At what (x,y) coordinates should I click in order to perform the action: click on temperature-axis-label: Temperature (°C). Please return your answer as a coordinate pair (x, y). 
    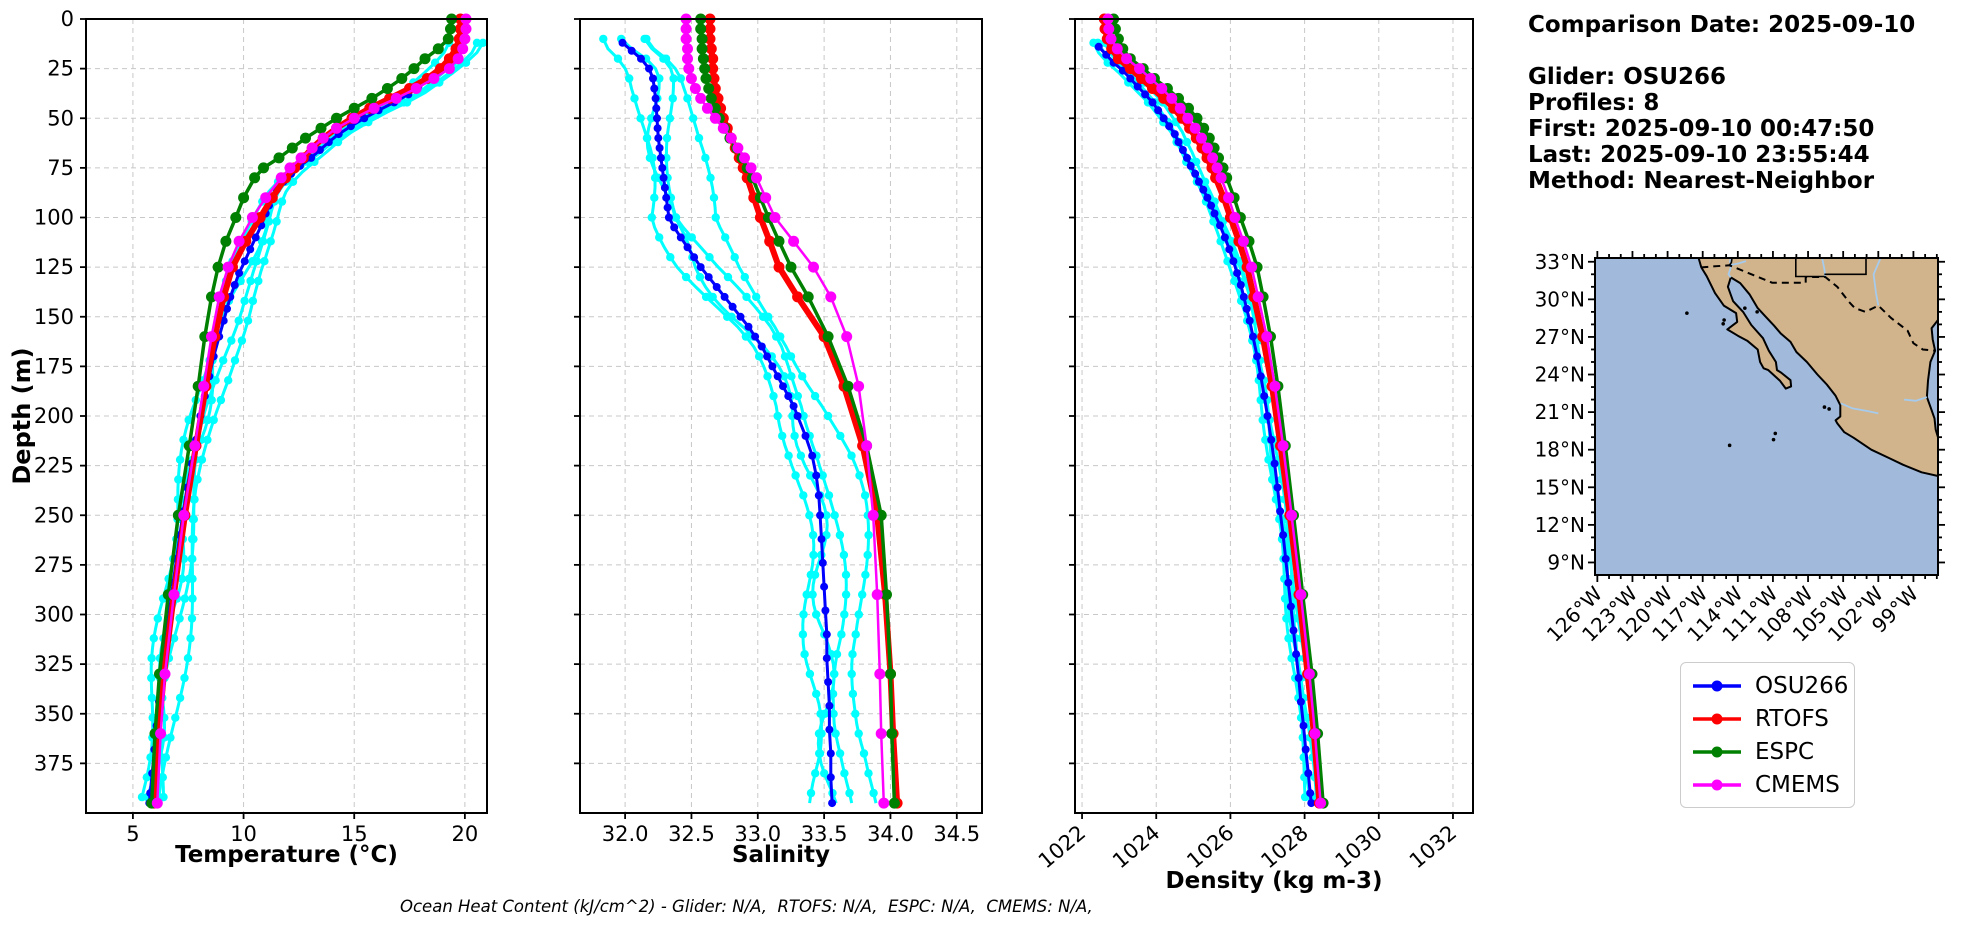
    Looking at the image, I should click on (286, 855).